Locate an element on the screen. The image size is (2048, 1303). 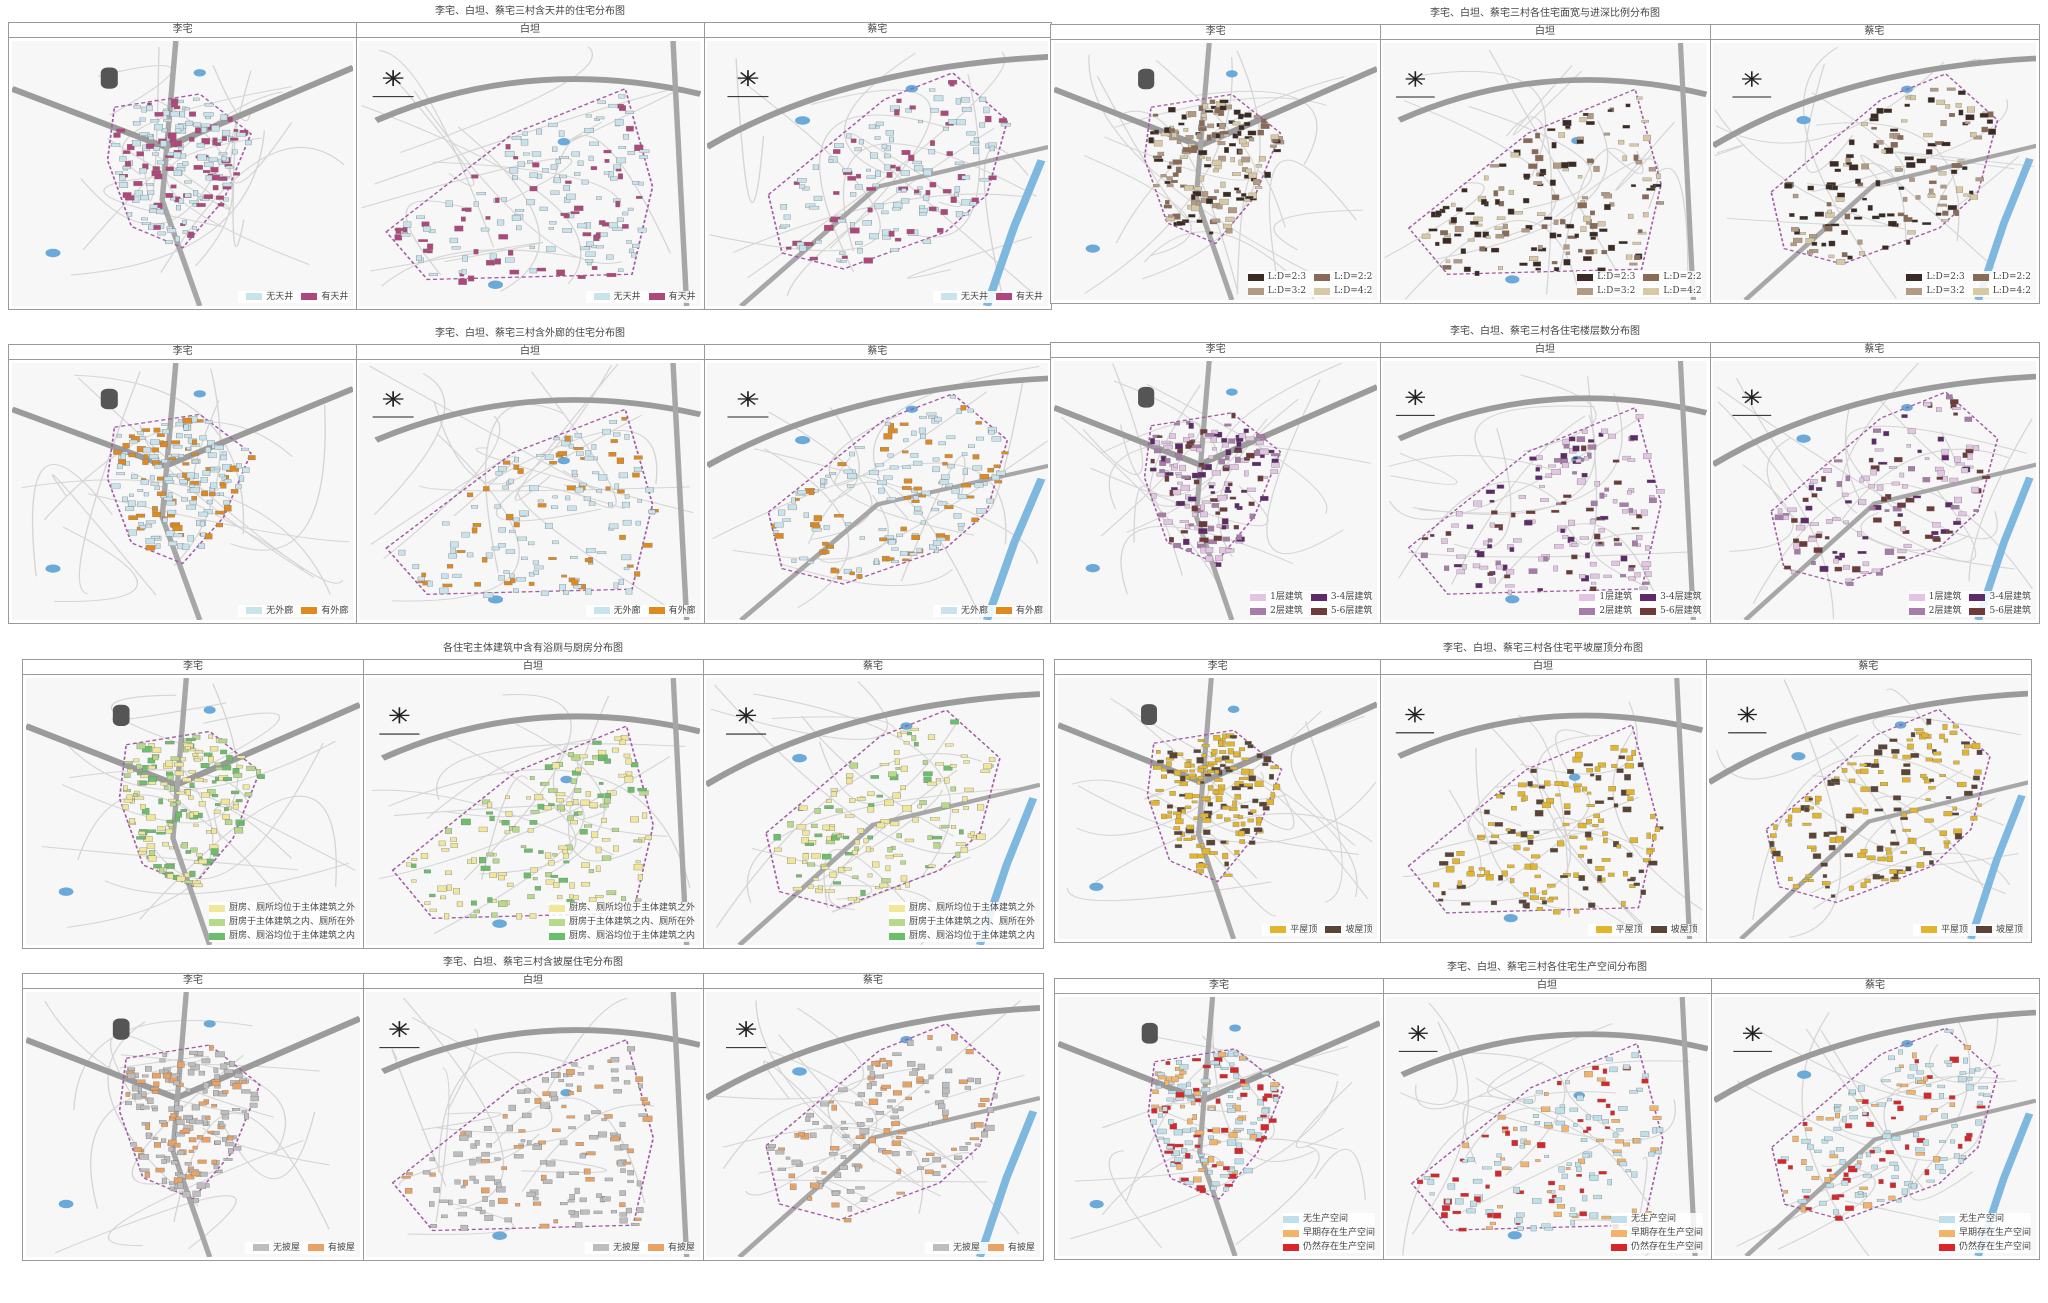
panel-title: 李宅、白坦、蔡宅三村各住宅面宽与进深比例分布图 is located at coordinates (1545, 13).